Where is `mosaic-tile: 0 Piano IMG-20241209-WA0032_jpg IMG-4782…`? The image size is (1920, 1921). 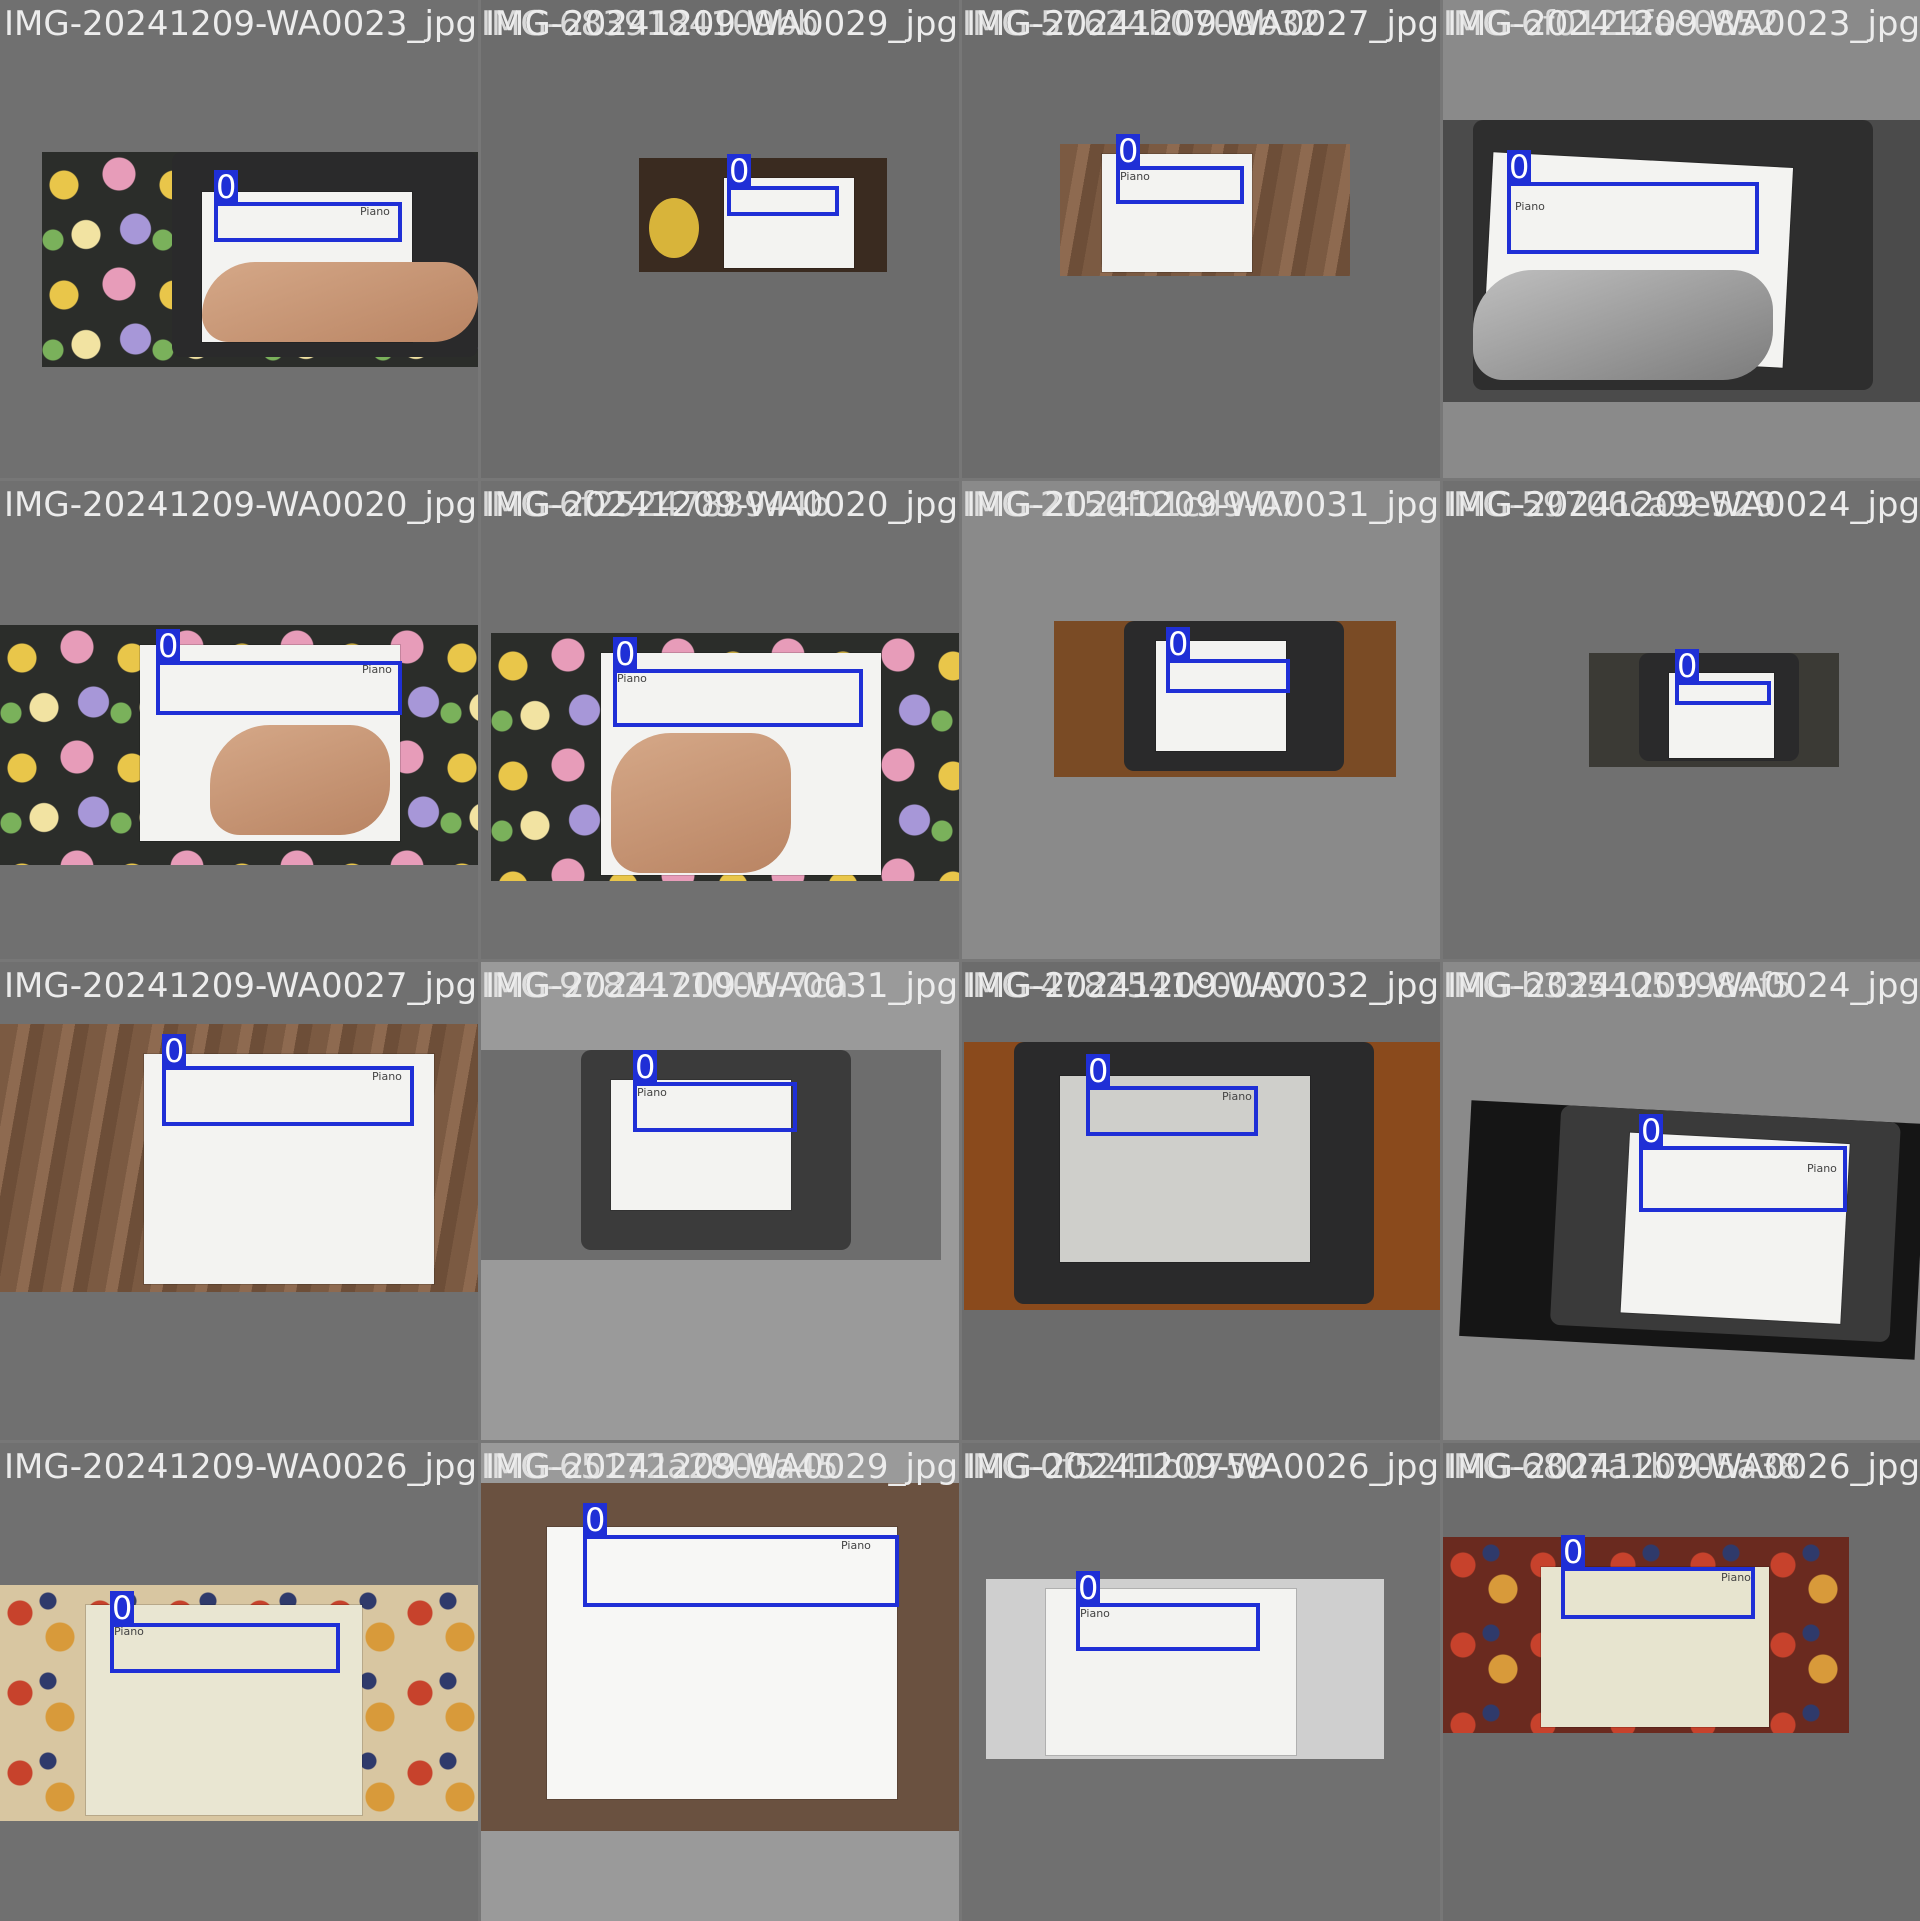 mosaic-tile: 0 Piano IMG-20241209-WA0032_jpg IMG-4782… is located at coordinates (1201, 1201).